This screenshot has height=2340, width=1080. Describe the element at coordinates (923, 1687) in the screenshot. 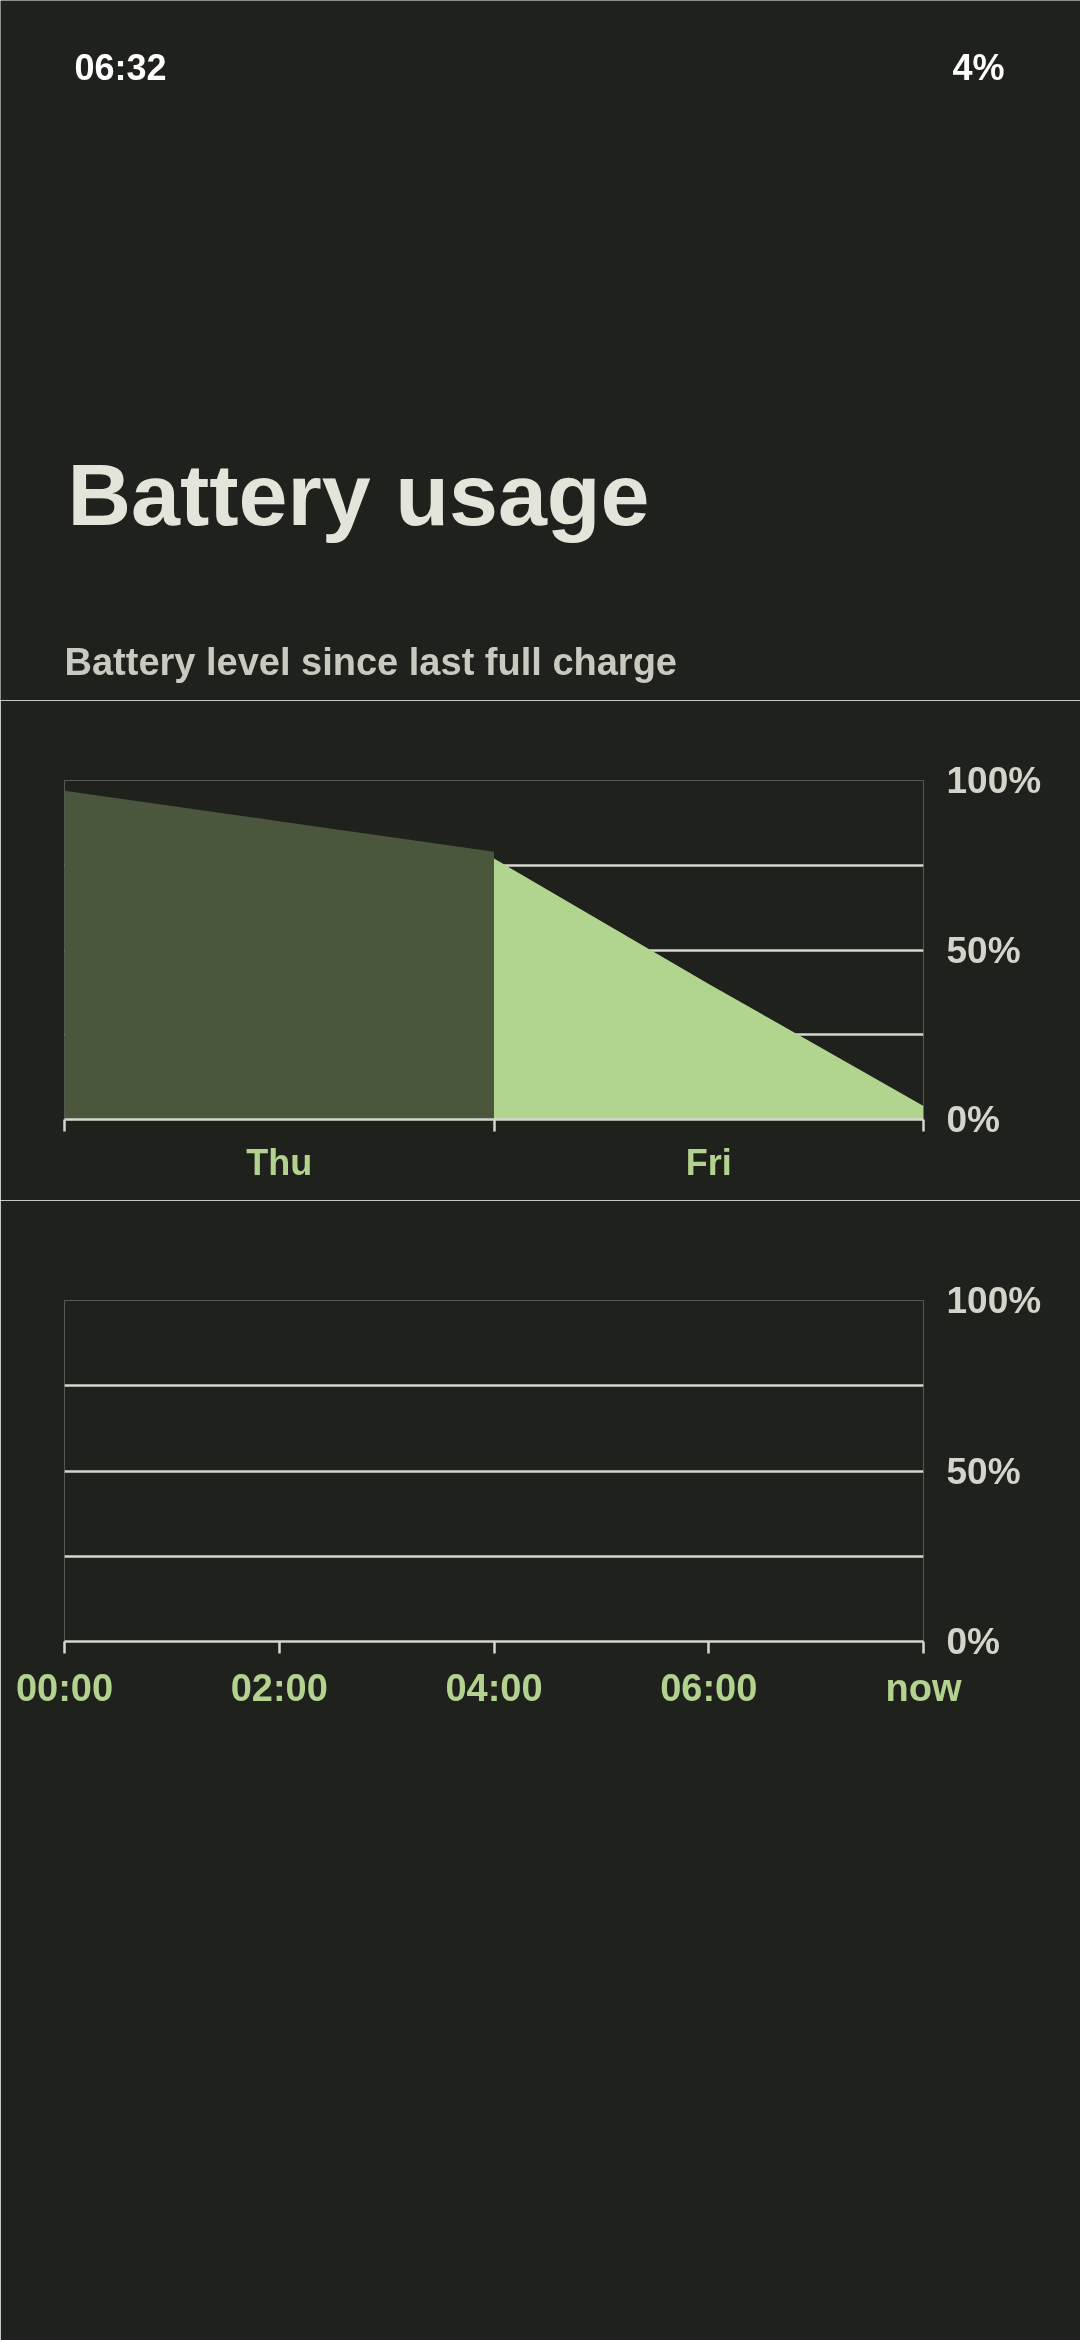

I see `x-tick-label: now` at that location.